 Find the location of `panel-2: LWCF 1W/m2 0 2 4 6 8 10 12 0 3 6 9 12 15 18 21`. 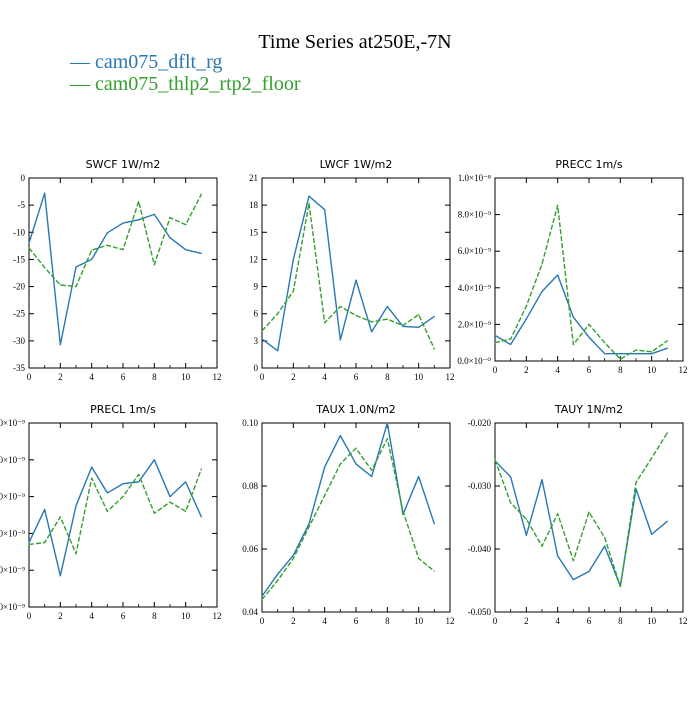

panel-2: LWCF 1W/m2 0 2 4 6 8 10 12 0 3 6 9 12 15 18 21 is located at coordinates (352, 270).